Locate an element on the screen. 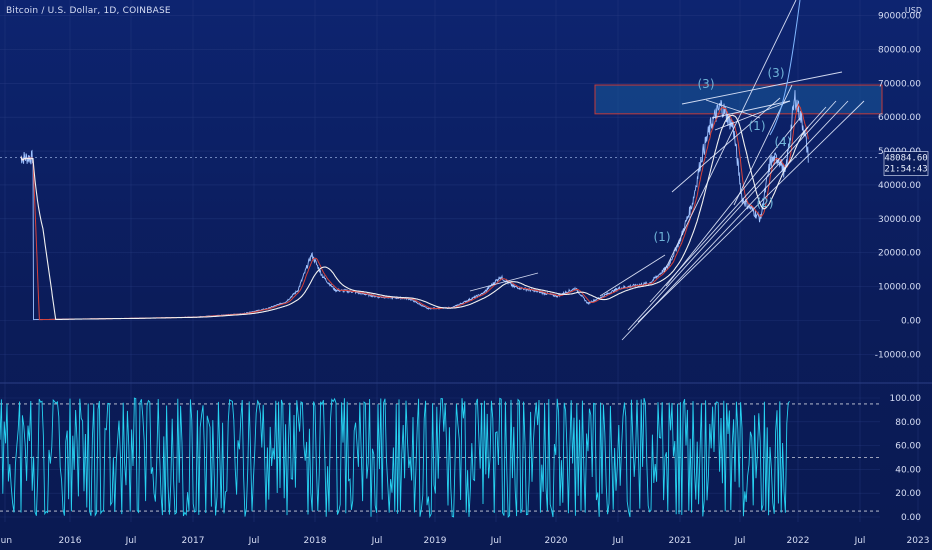  x-tick-label: 2019 is located at coordinates (435, 541).